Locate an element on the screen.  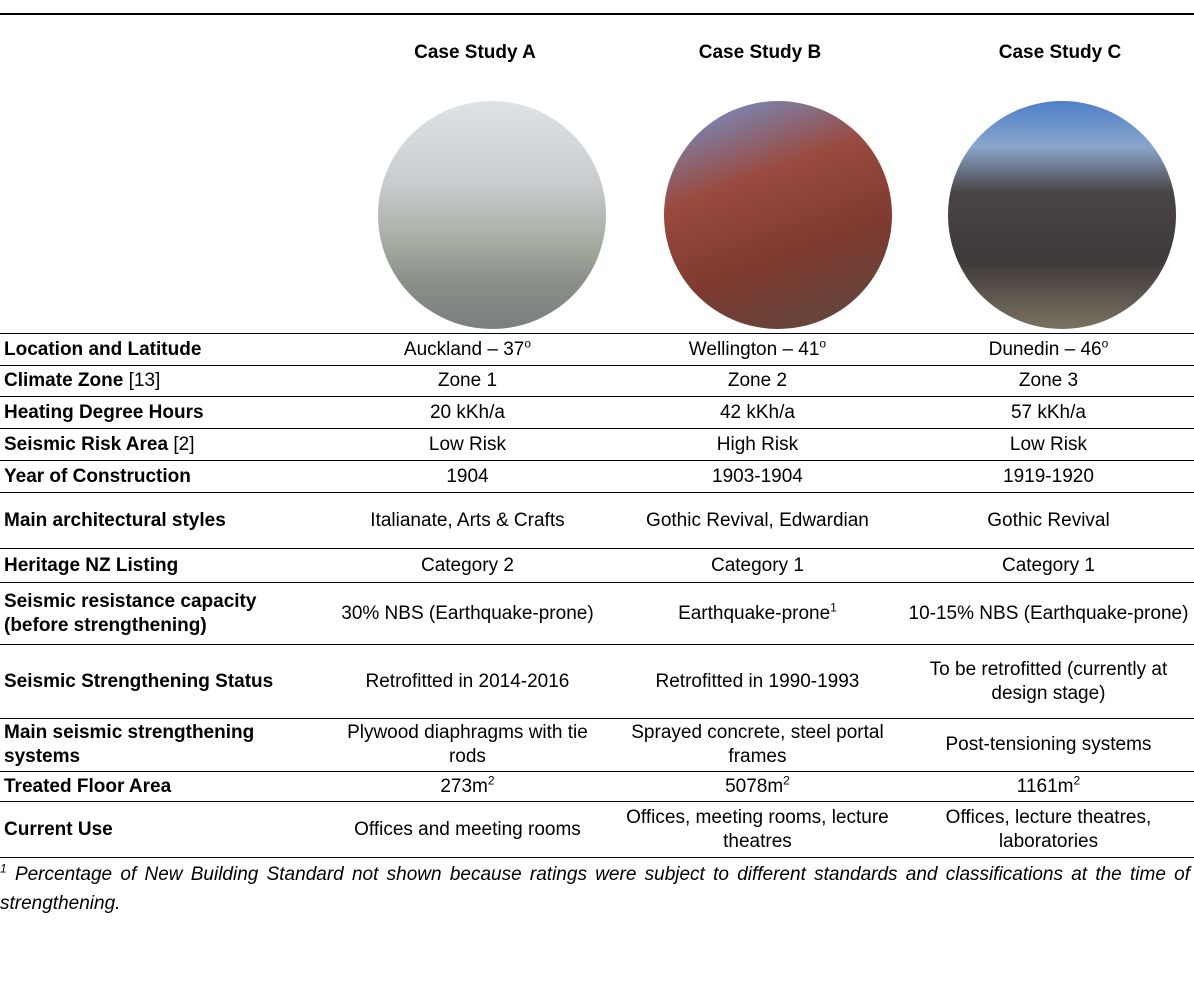
table-cell: 1919-1920 is located at coordinates (1048, 476).